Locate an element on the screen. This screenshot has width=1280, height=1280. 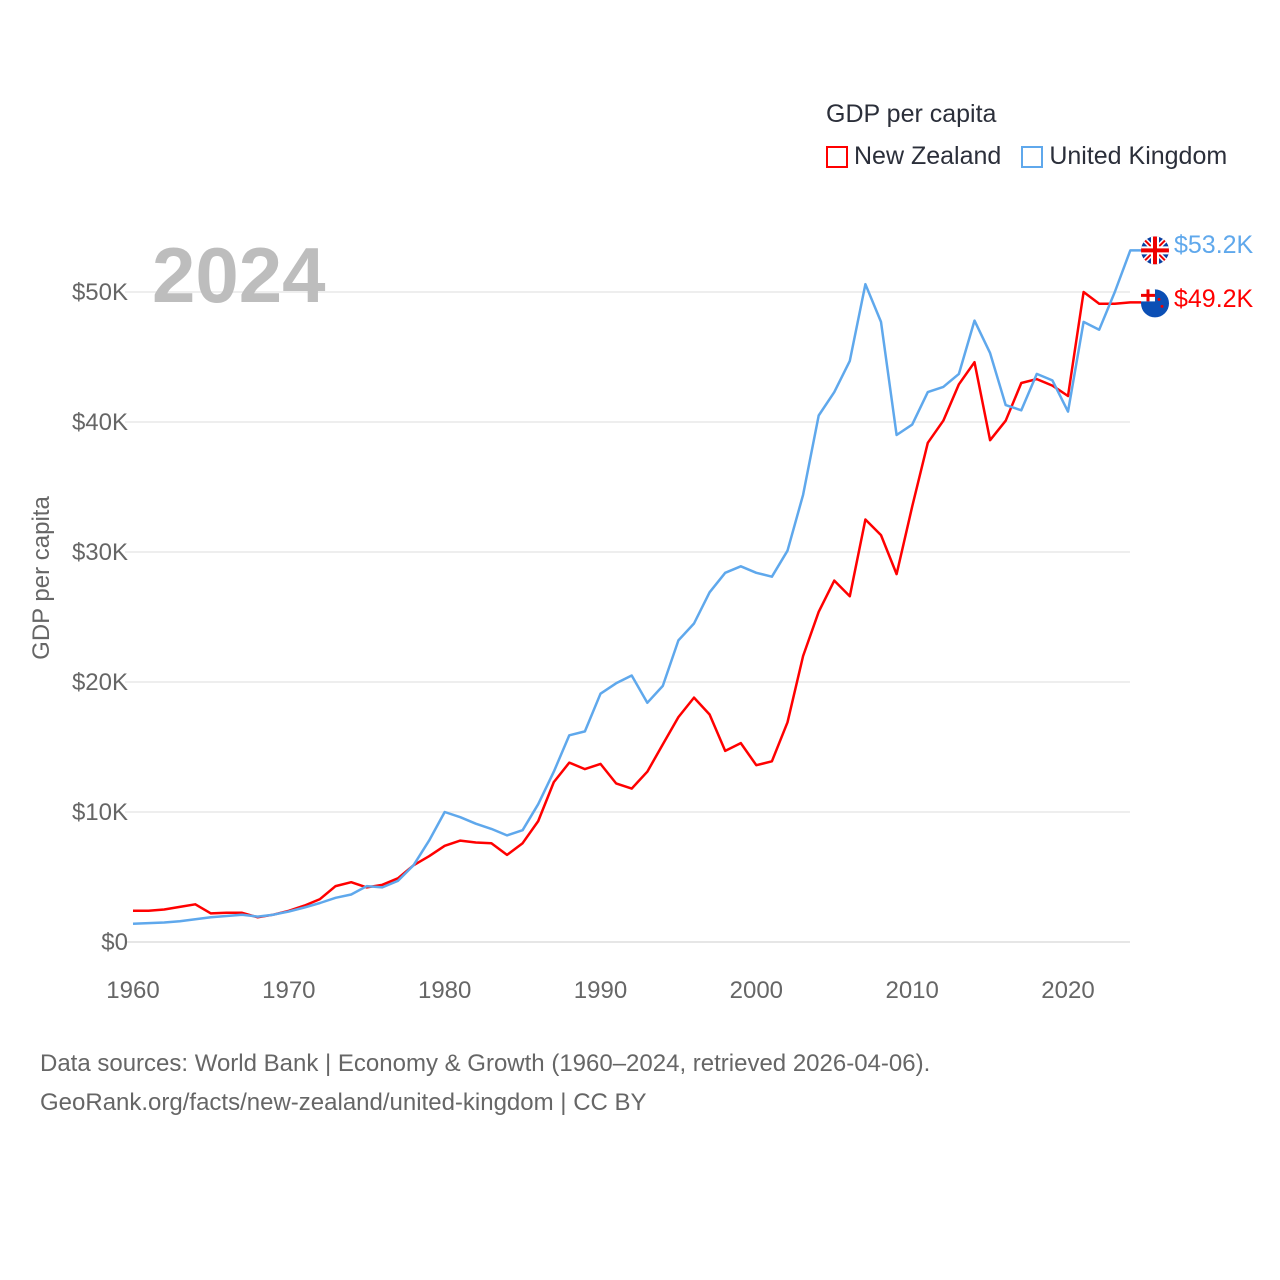
legend-item-new-zealand: New Zealand is located at coordinates (913, 156).